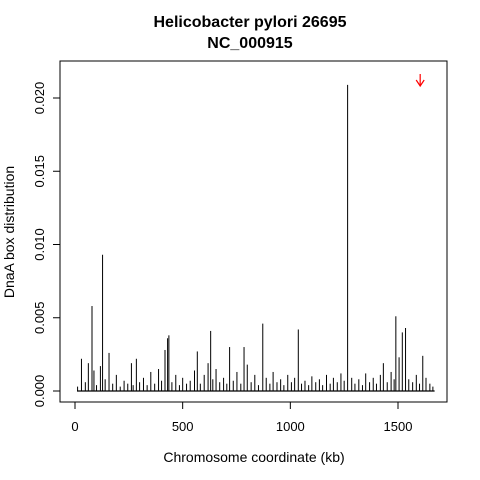 Image resolution: width=480 pixels, height=480 pixels. What do you see at coordinates (39, 391) in the screenshot?
I see `y-tick-label: 0.000` at bounding box center [39, 391].